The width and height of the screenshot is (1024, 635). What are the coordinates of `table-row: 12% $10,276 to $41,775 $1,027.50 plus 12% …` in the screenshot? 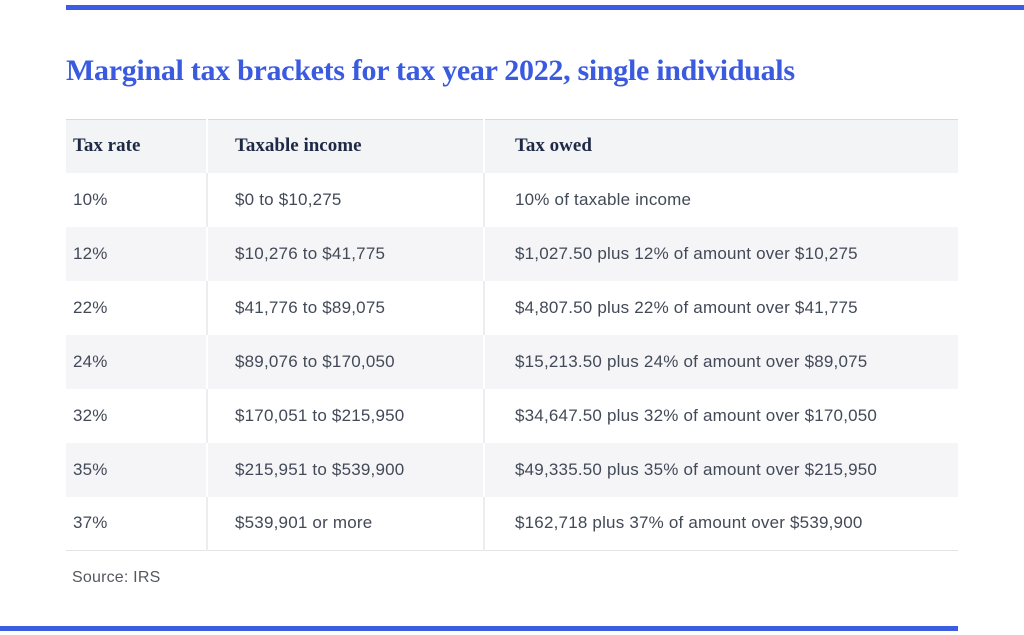 It's located at (512, 253).